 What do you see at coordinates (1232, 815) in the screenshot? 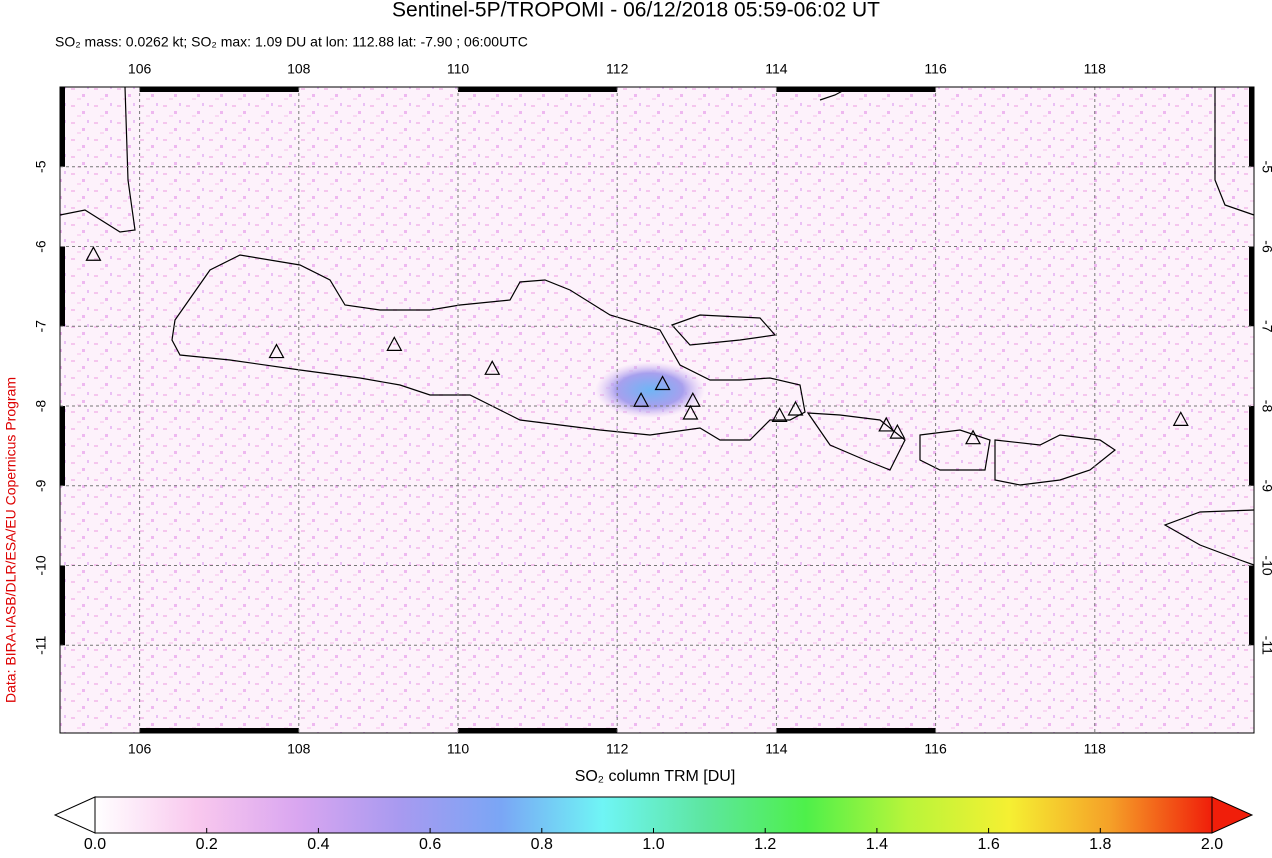
I see `colorbar-high-arrow` at bounding box center [1232, 815].